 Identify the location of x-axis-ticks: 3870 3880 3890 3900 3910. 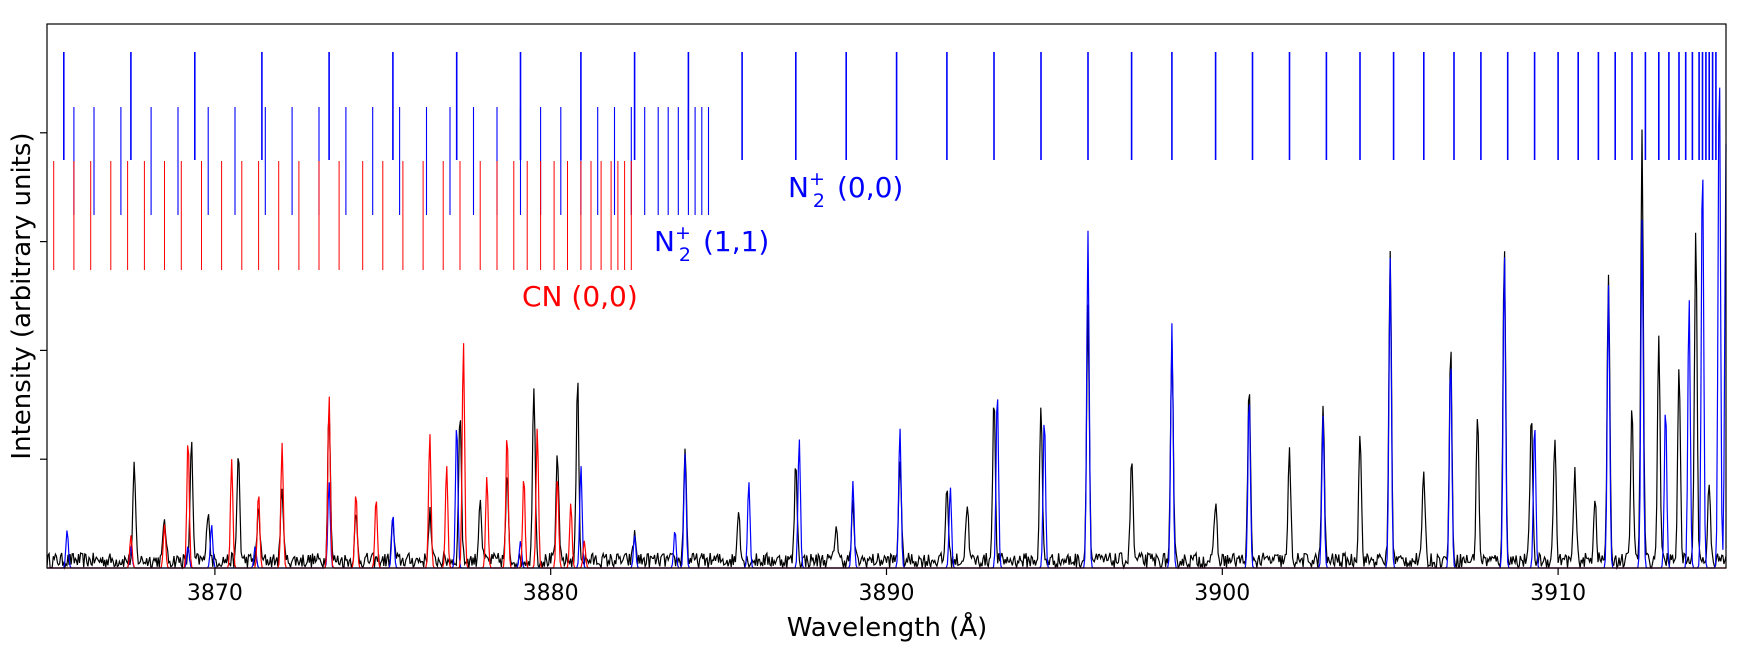
(886, 587).